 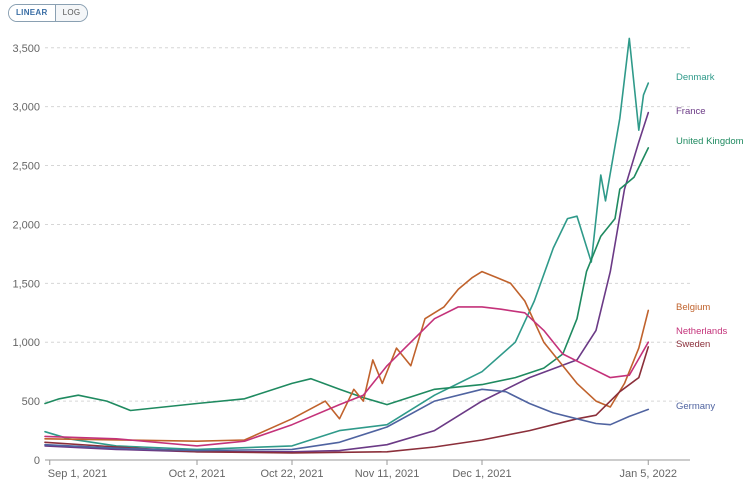 What do you see at coordinates (26, 255) in the screenshot?
I see `y-axis: 0 500 1,000 1,500 2,000 2,500 3,000 3,500` at bounding box center [26, 255].